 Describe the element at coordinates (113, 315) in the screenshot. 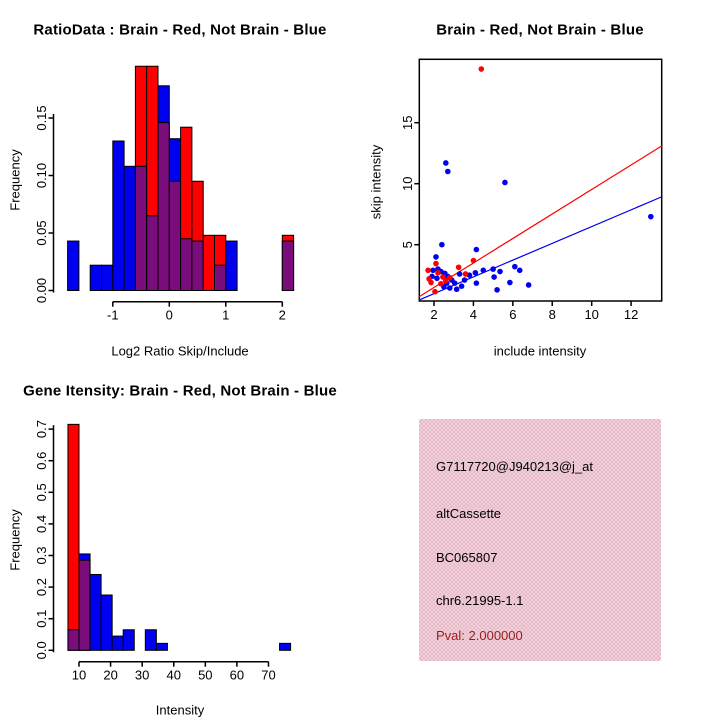

I see `x-tick-label: -1` at that location.